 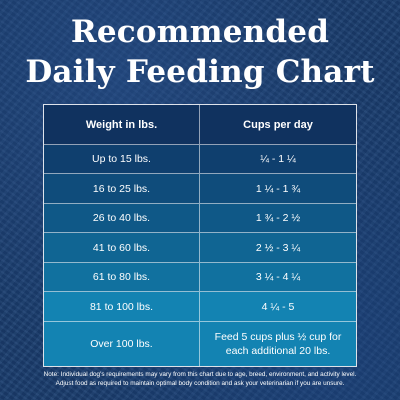 I want to click on weight-cell: 61 to 80 lbs., so click(x=122, y=277).